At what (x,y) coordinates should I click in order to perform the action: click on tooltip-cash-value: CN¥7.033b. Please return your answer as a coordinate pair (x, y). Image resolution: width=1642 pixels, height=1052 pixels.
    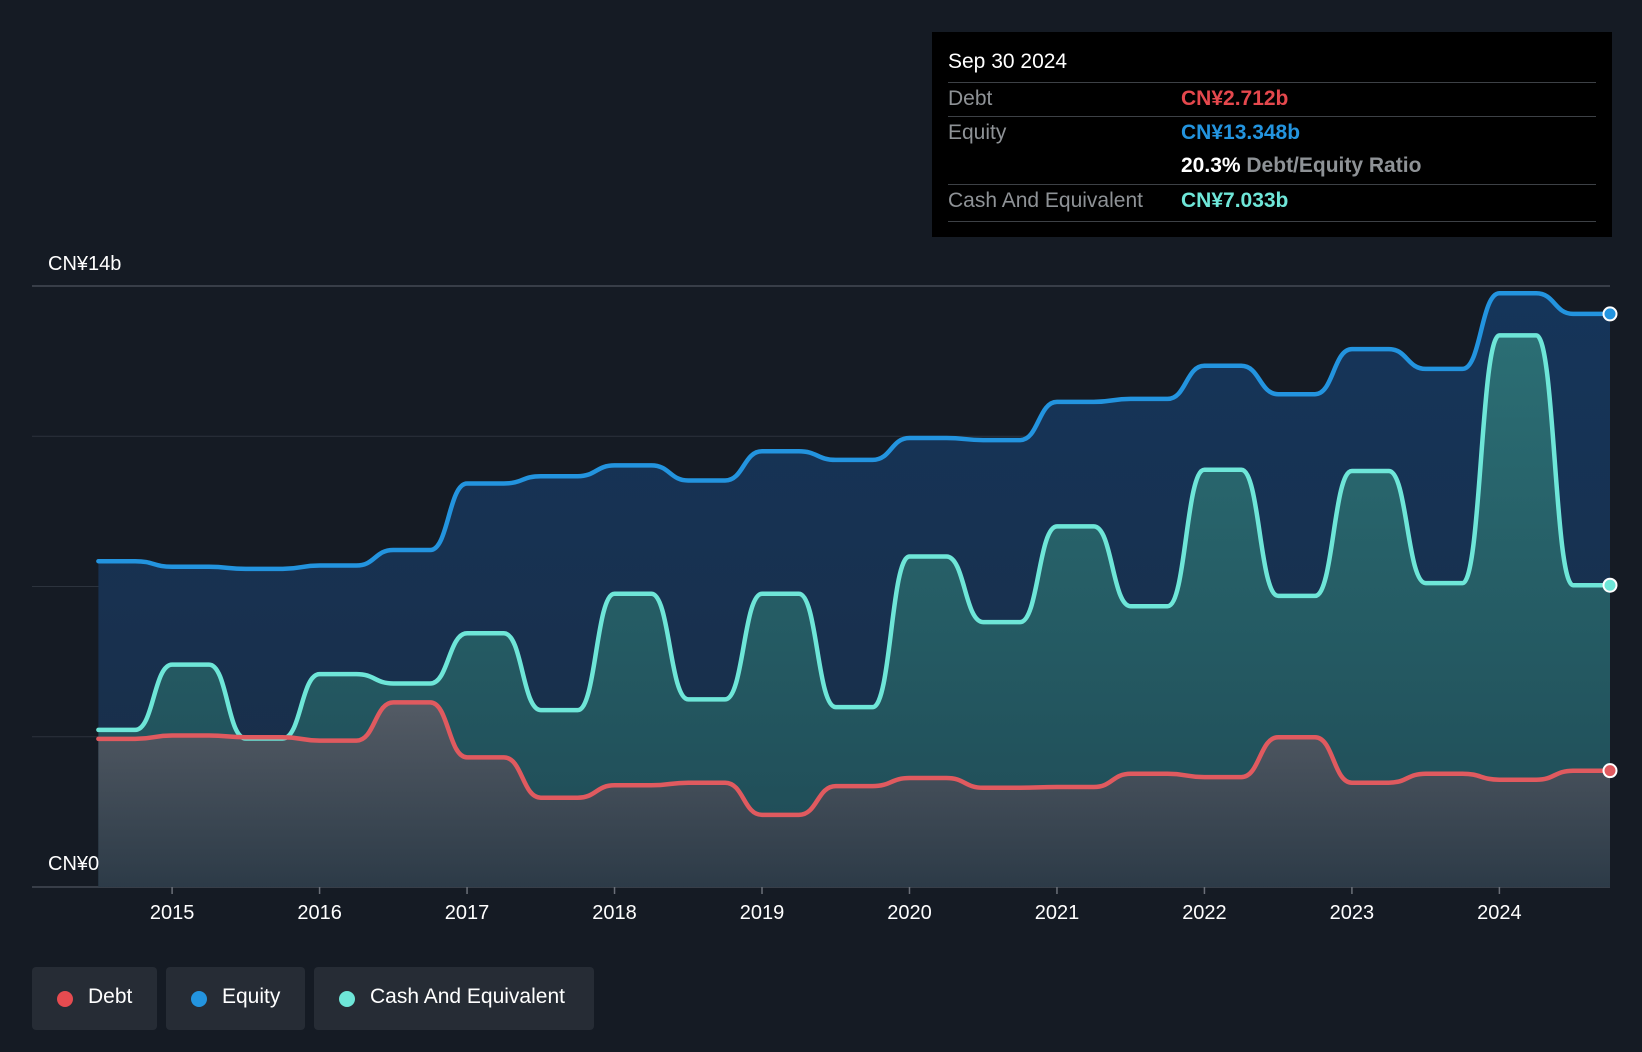
    Looking at the image, I should click on (1235, 200).